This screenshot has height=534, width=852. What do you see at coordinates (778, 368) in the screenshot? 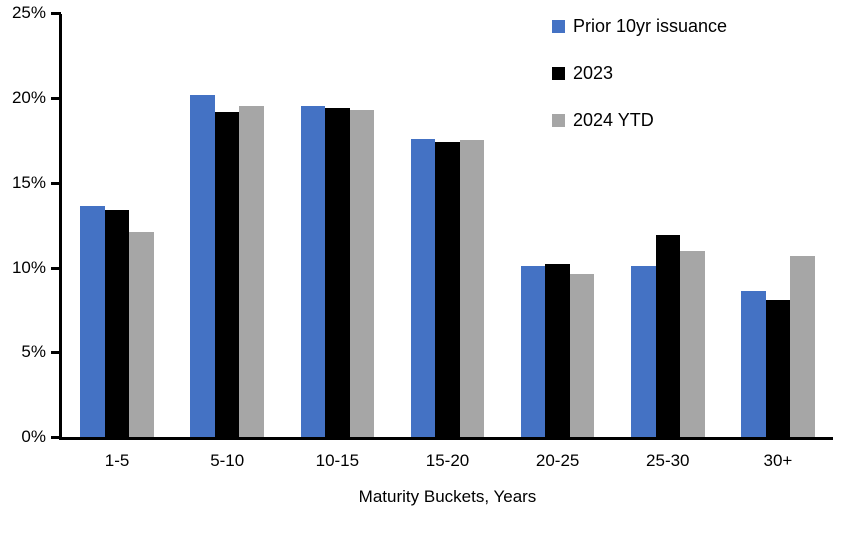
I see `bar-2023-30-` at bounding box center [778, 368].